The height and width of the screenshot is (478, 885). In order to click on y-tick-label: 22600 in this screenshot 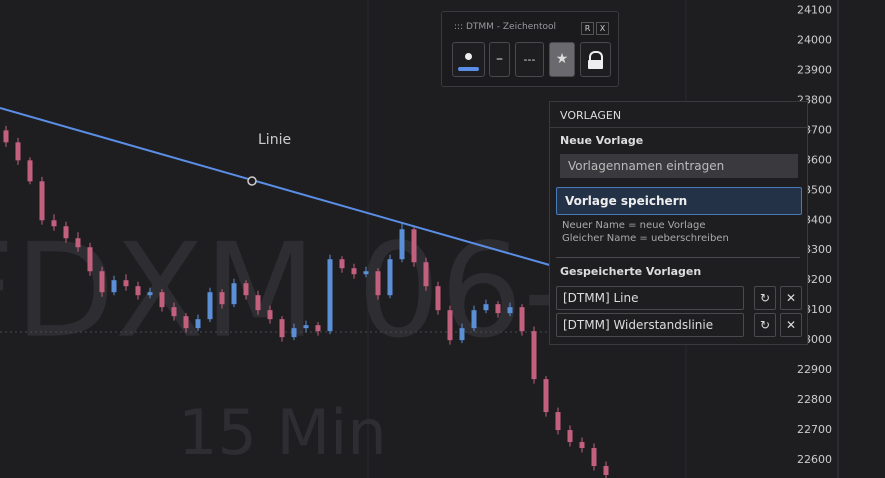, I will do `click(814, 459)`.